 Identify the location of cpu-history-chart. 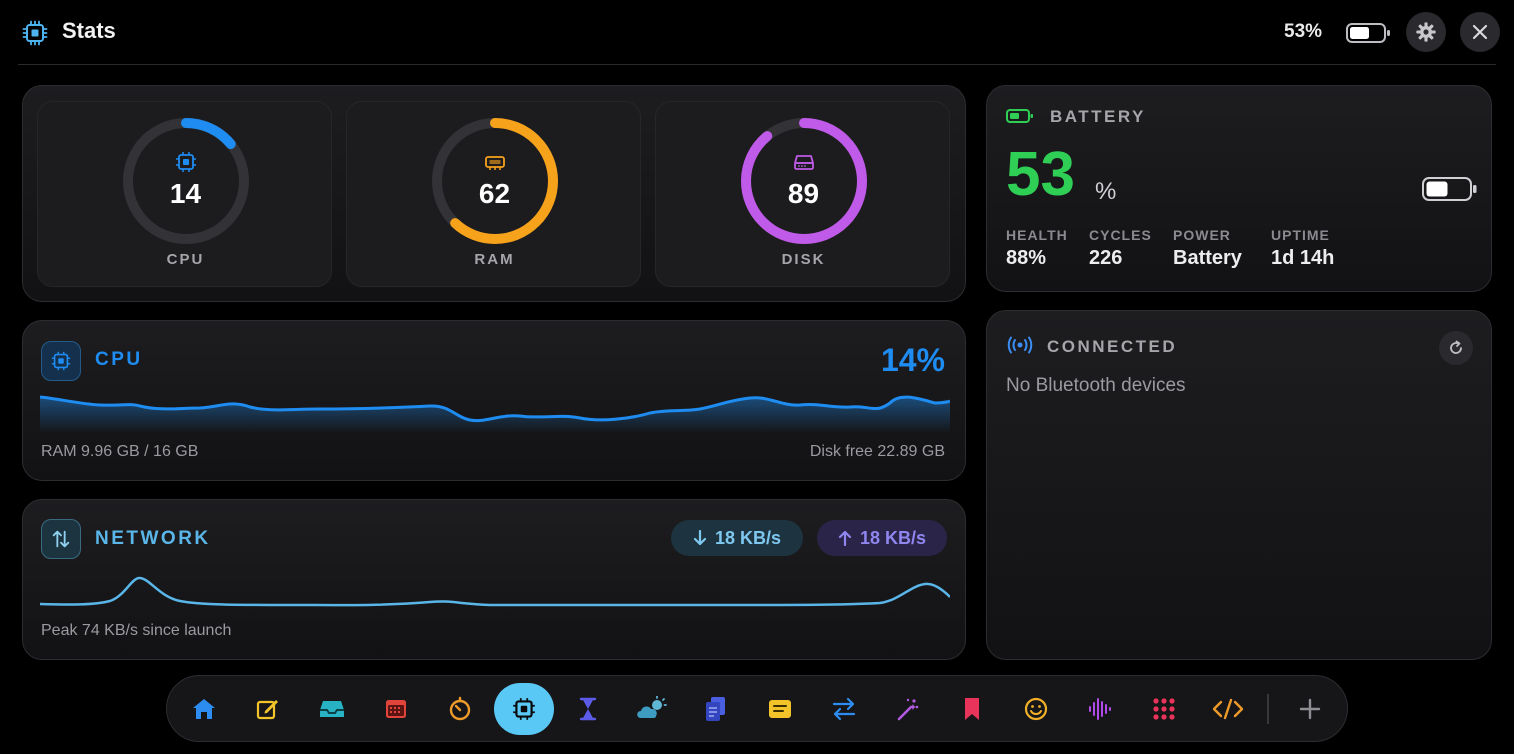
(495, 414).